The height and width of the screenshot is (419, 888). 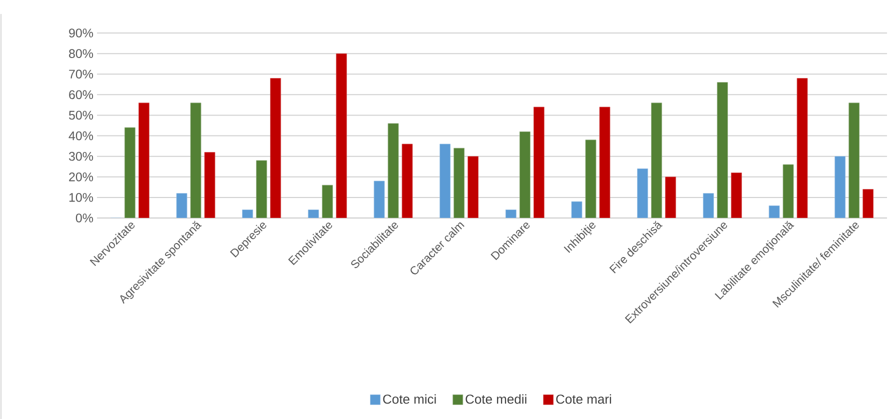 I want to click on y-tick-label: 10%, so click(x=81, y=197).